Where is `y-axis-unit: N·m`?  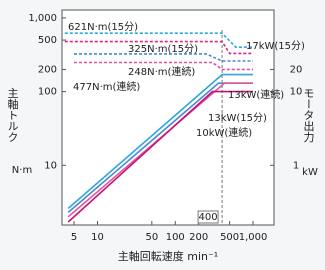
y-axis-unit: N·m is located at coordinates (22, 170).